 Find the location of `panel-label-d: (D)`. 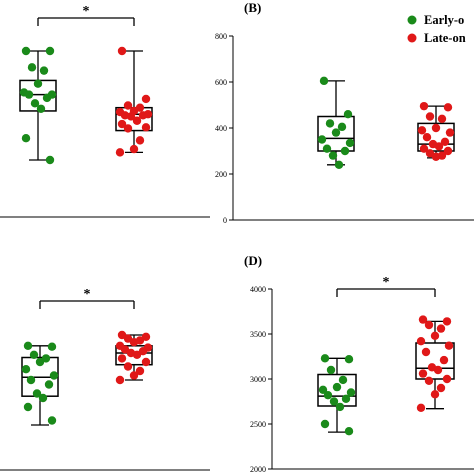

panel-label-d: (D) is located at coordinates (253, 260).